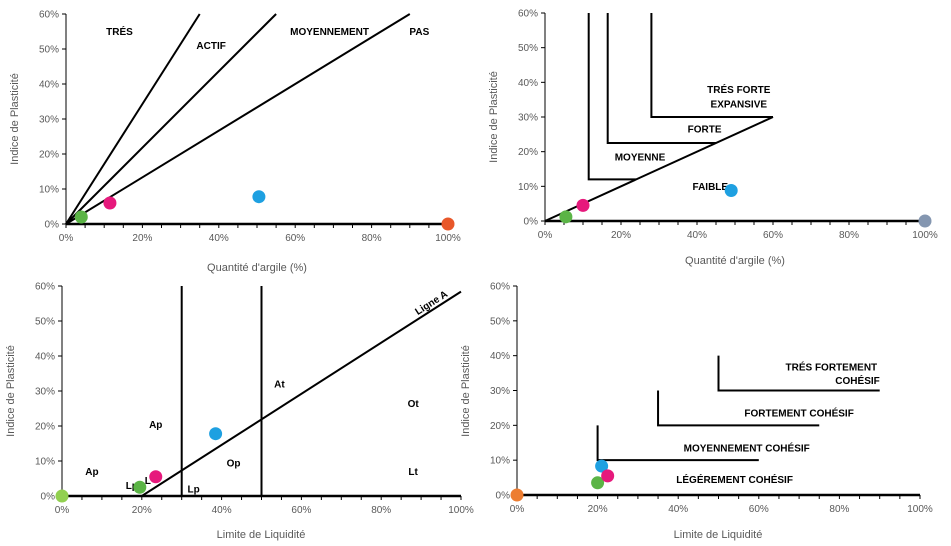 Image resolution: width=951 pixels, height=546 pixels. Describe the element at coordinates (705, 130) in the screenshot. I see `zone-label: FORTE` at that location.